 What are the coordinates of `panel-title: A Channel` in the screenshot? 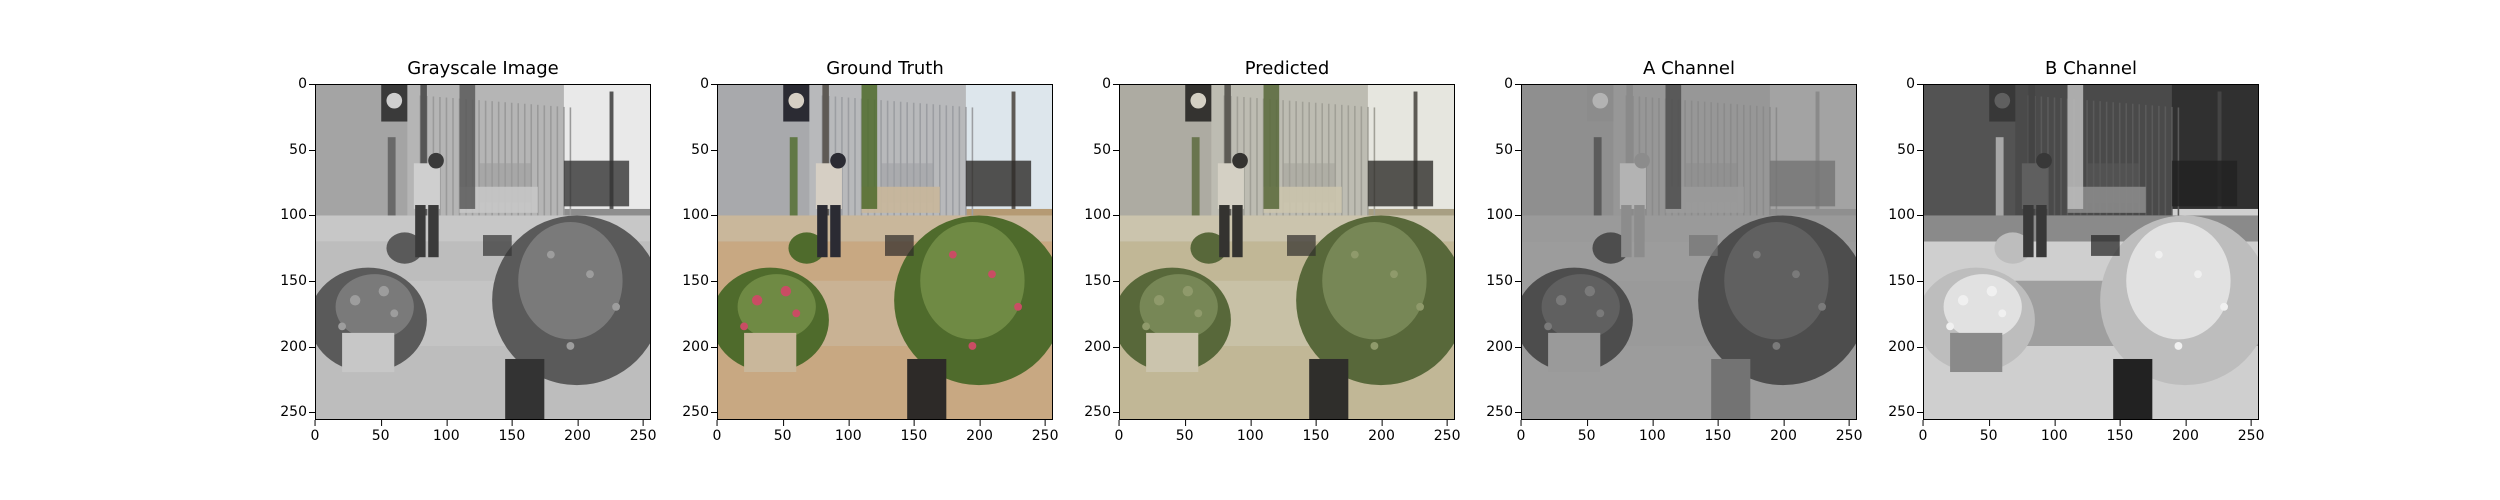 It's located at (1689, 68).